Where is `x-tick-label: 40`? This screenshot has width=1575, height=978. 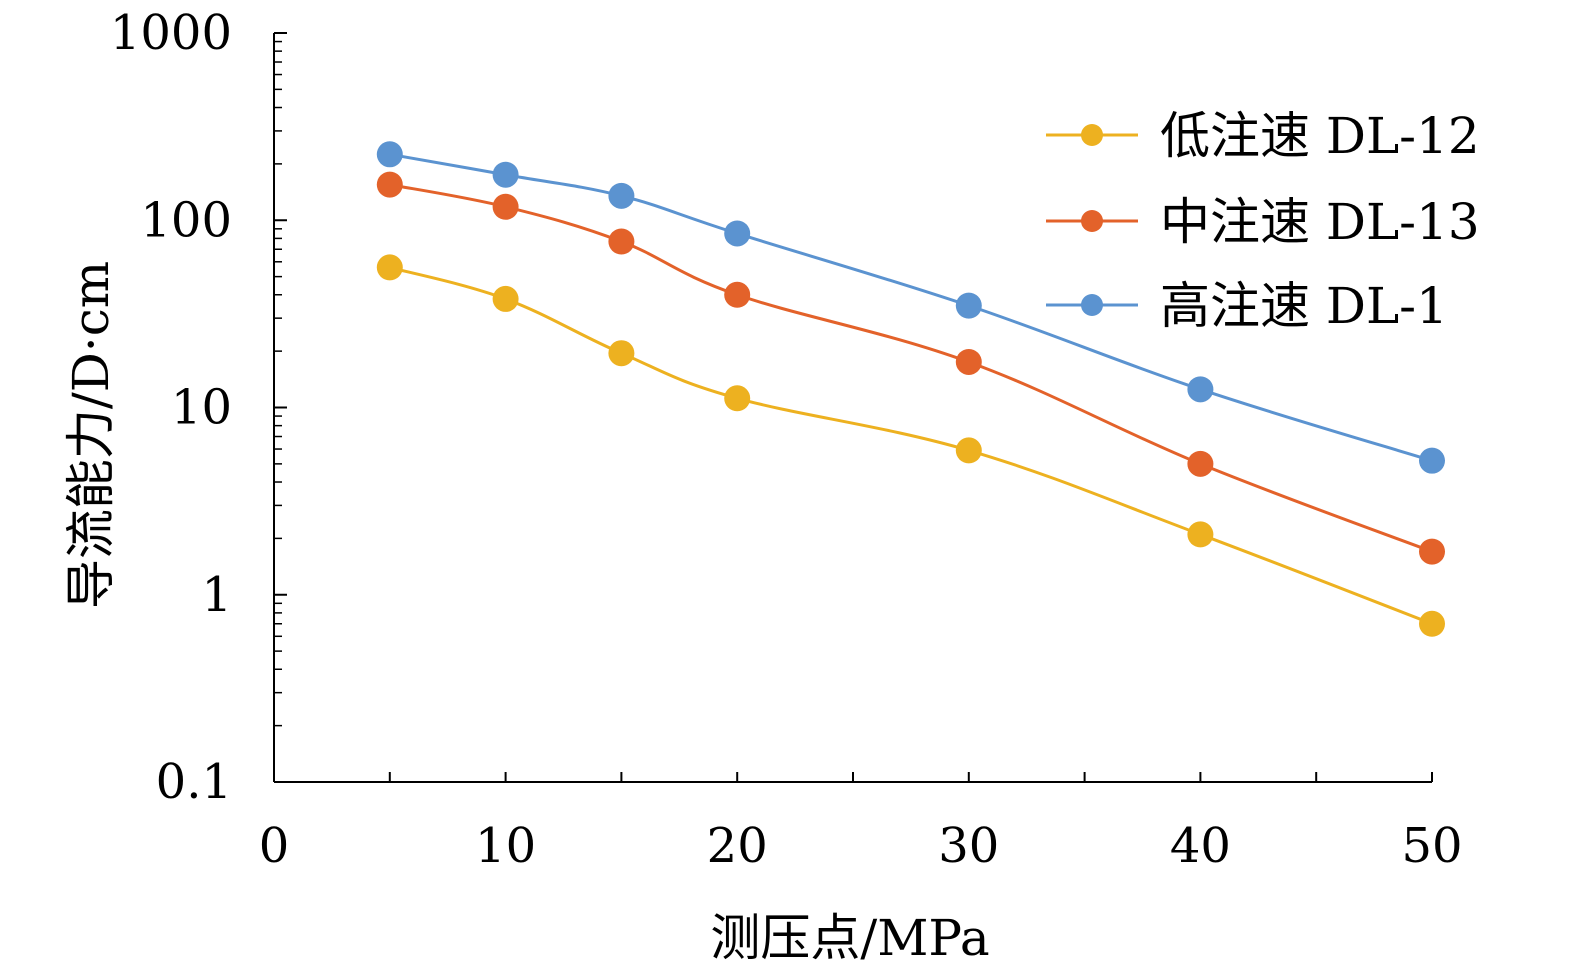 x-tick-label: 40 is located at coordinates (1200, 846).